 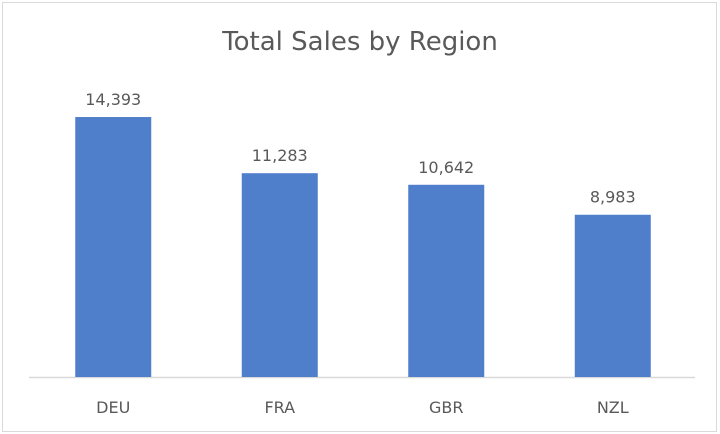 What do you see at coordinates (113, 247) in the screenshot?
I see `bar-deu` at bounding box center [113, 247].